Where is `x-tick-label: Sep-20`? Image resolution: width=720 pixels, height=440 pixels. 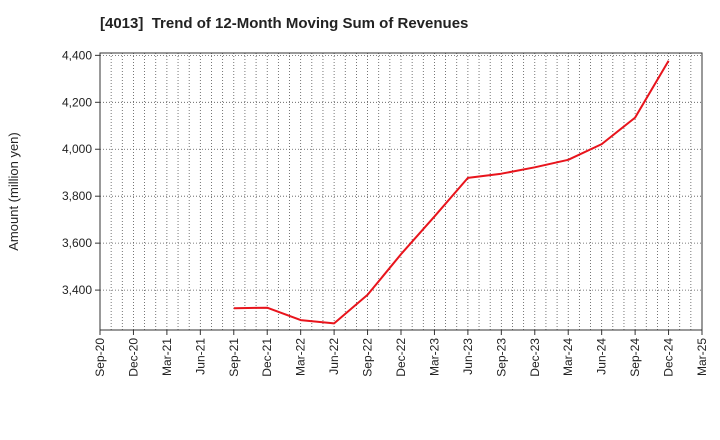
x-tick-label: Sep-20 is located at coordinates (100, 357).